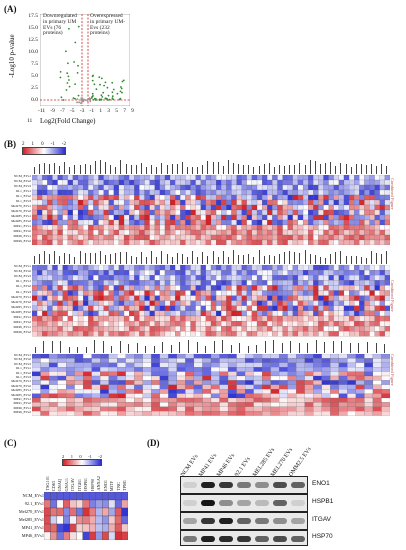 The width and height of the screenshot is (406, 550). I want to click on heatmap-row-label: NCM_EVs1, so click(22, 266).